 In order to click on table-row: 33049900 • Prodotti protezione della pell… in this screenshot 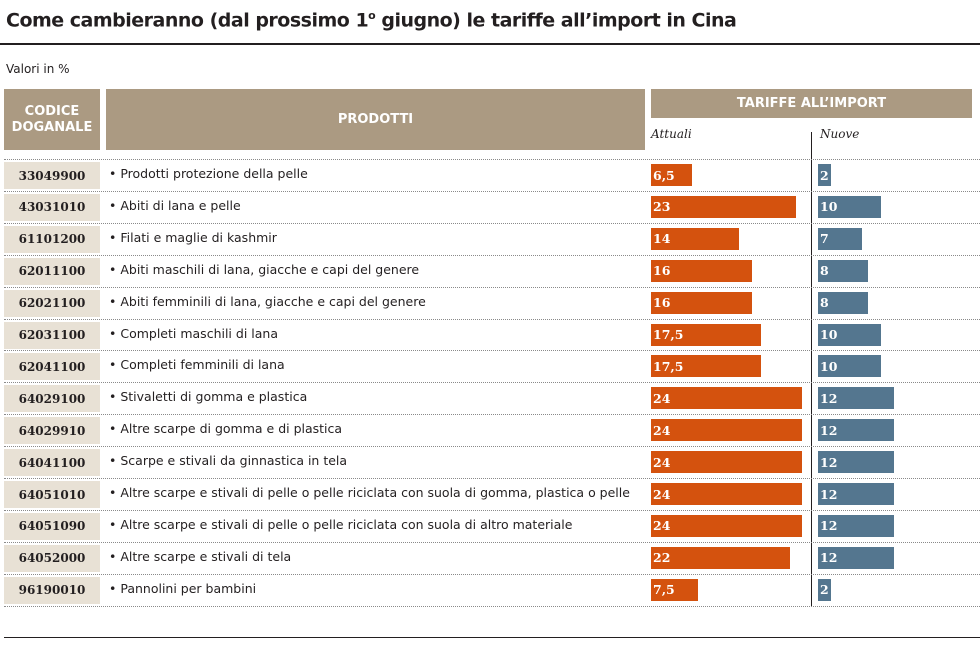, I will do `click(490, 175)`.